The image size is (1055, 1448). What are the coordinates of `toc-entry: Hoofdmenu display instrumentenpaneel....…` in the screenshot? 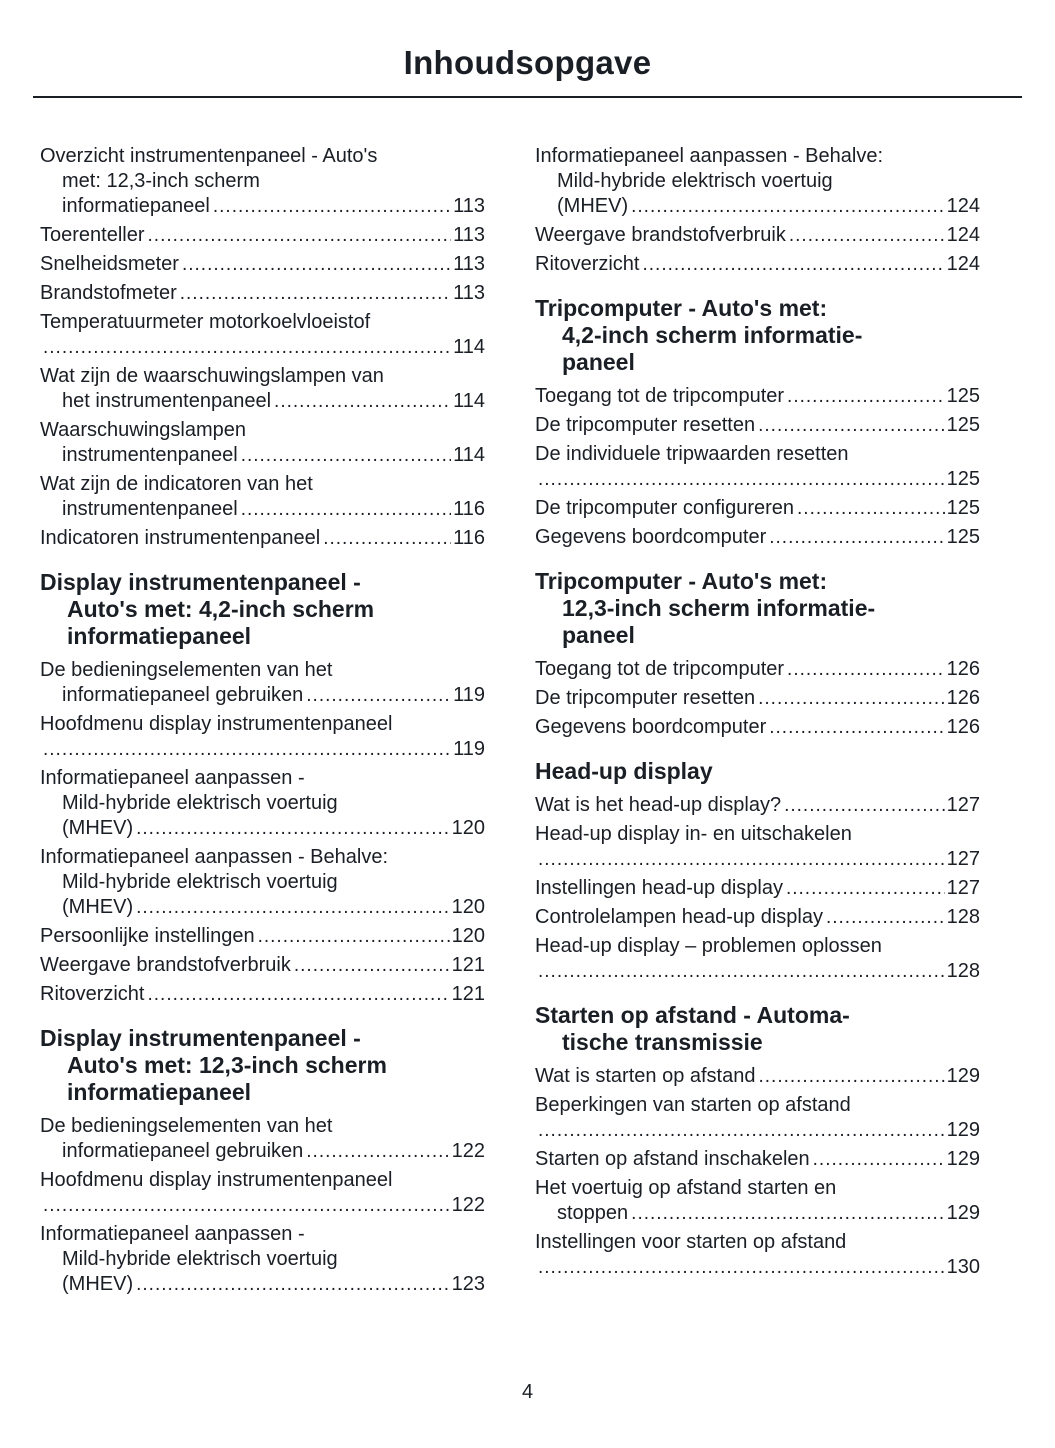 It's located at (262, 1193).